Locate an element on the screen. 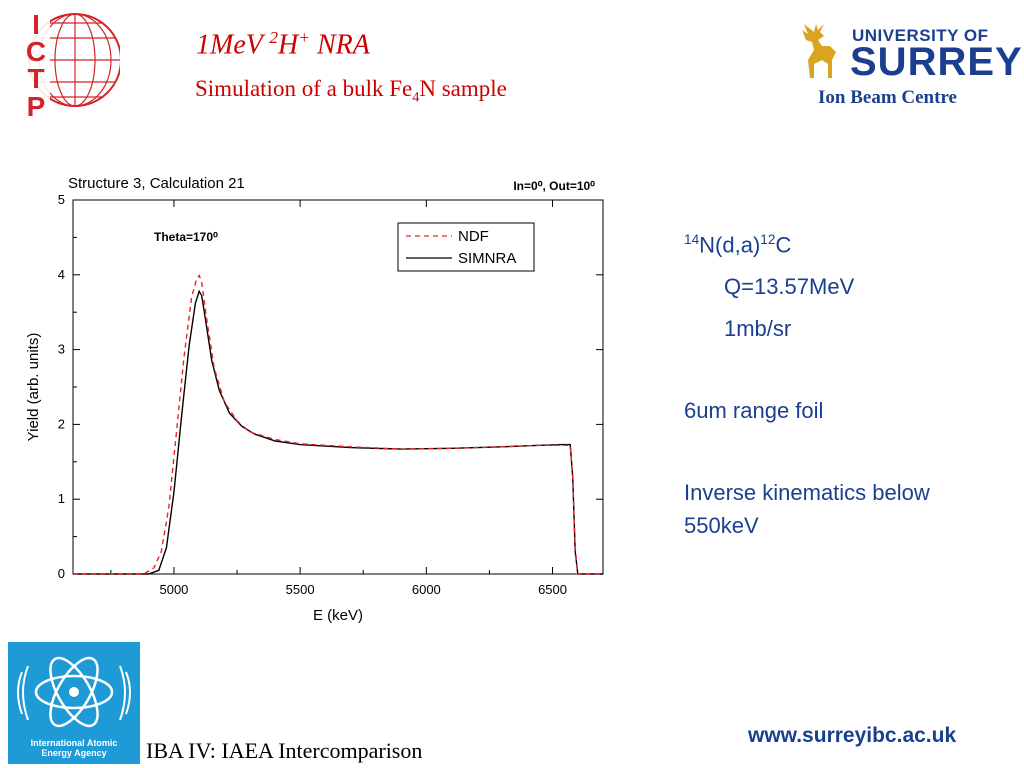  iaea-logo: International Atomic Energy Agency is located at coordinates (74, 703).